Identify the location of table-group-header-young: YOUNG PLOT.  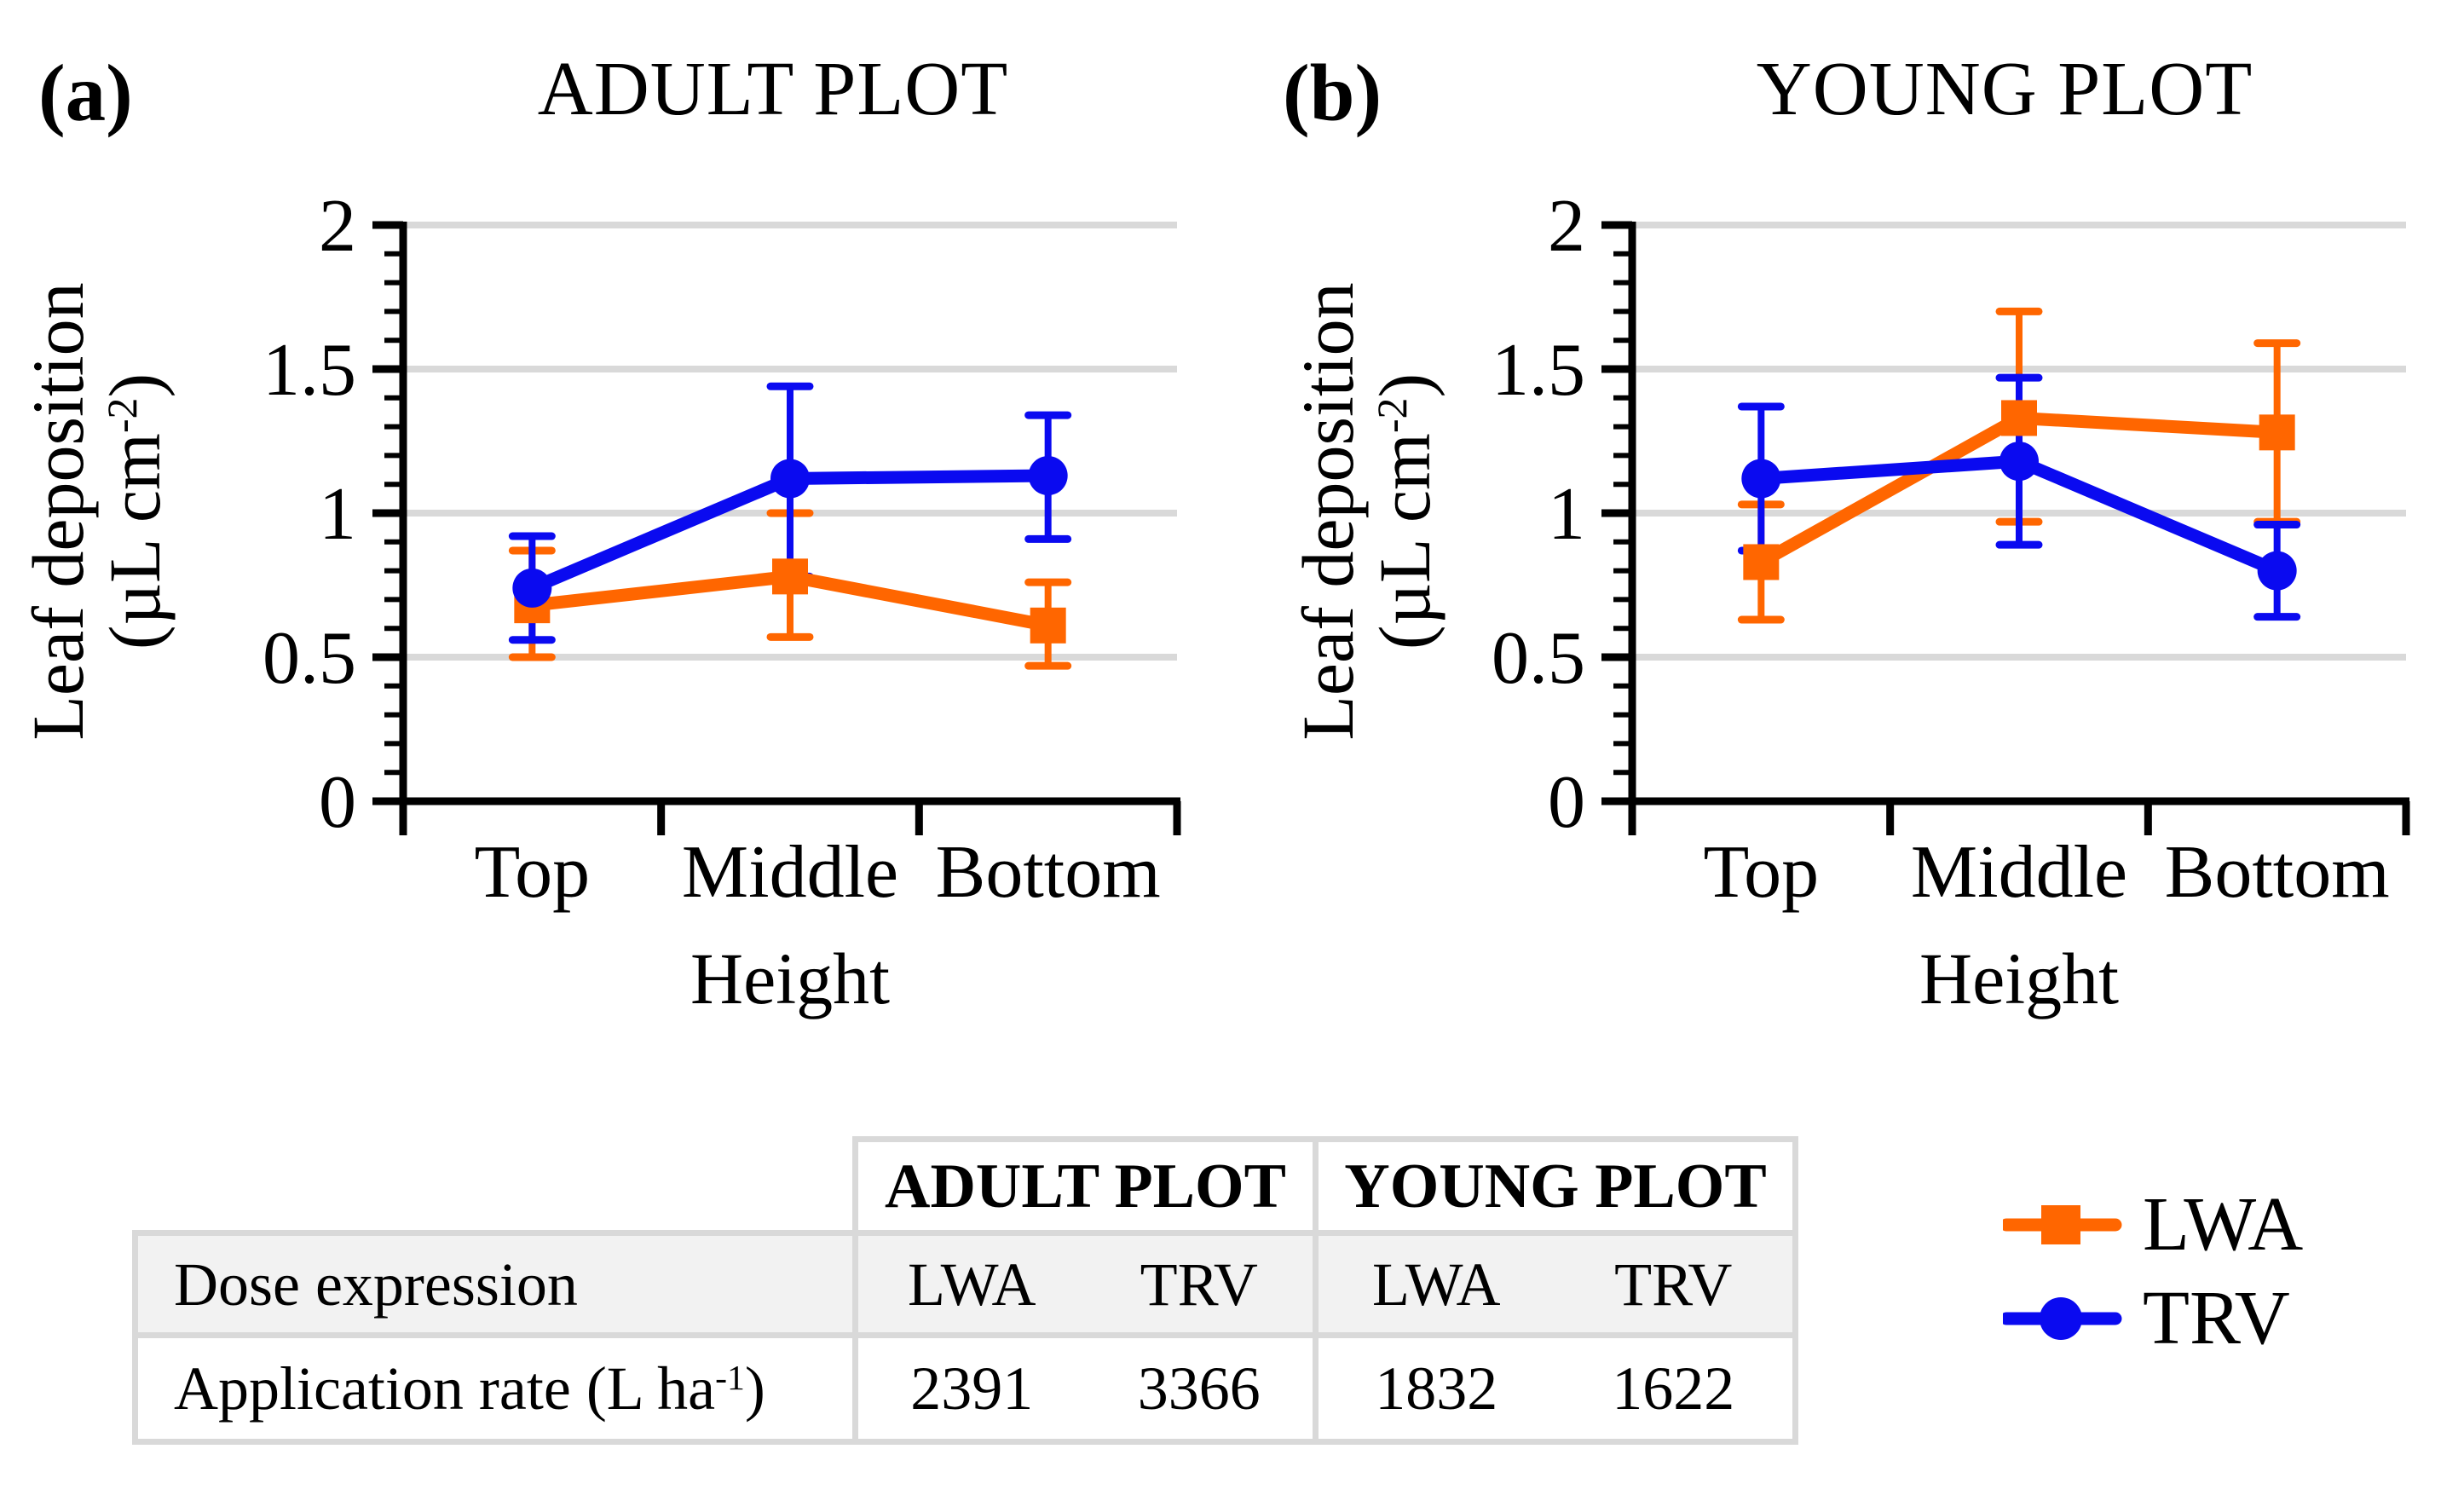
(1555, 1186).